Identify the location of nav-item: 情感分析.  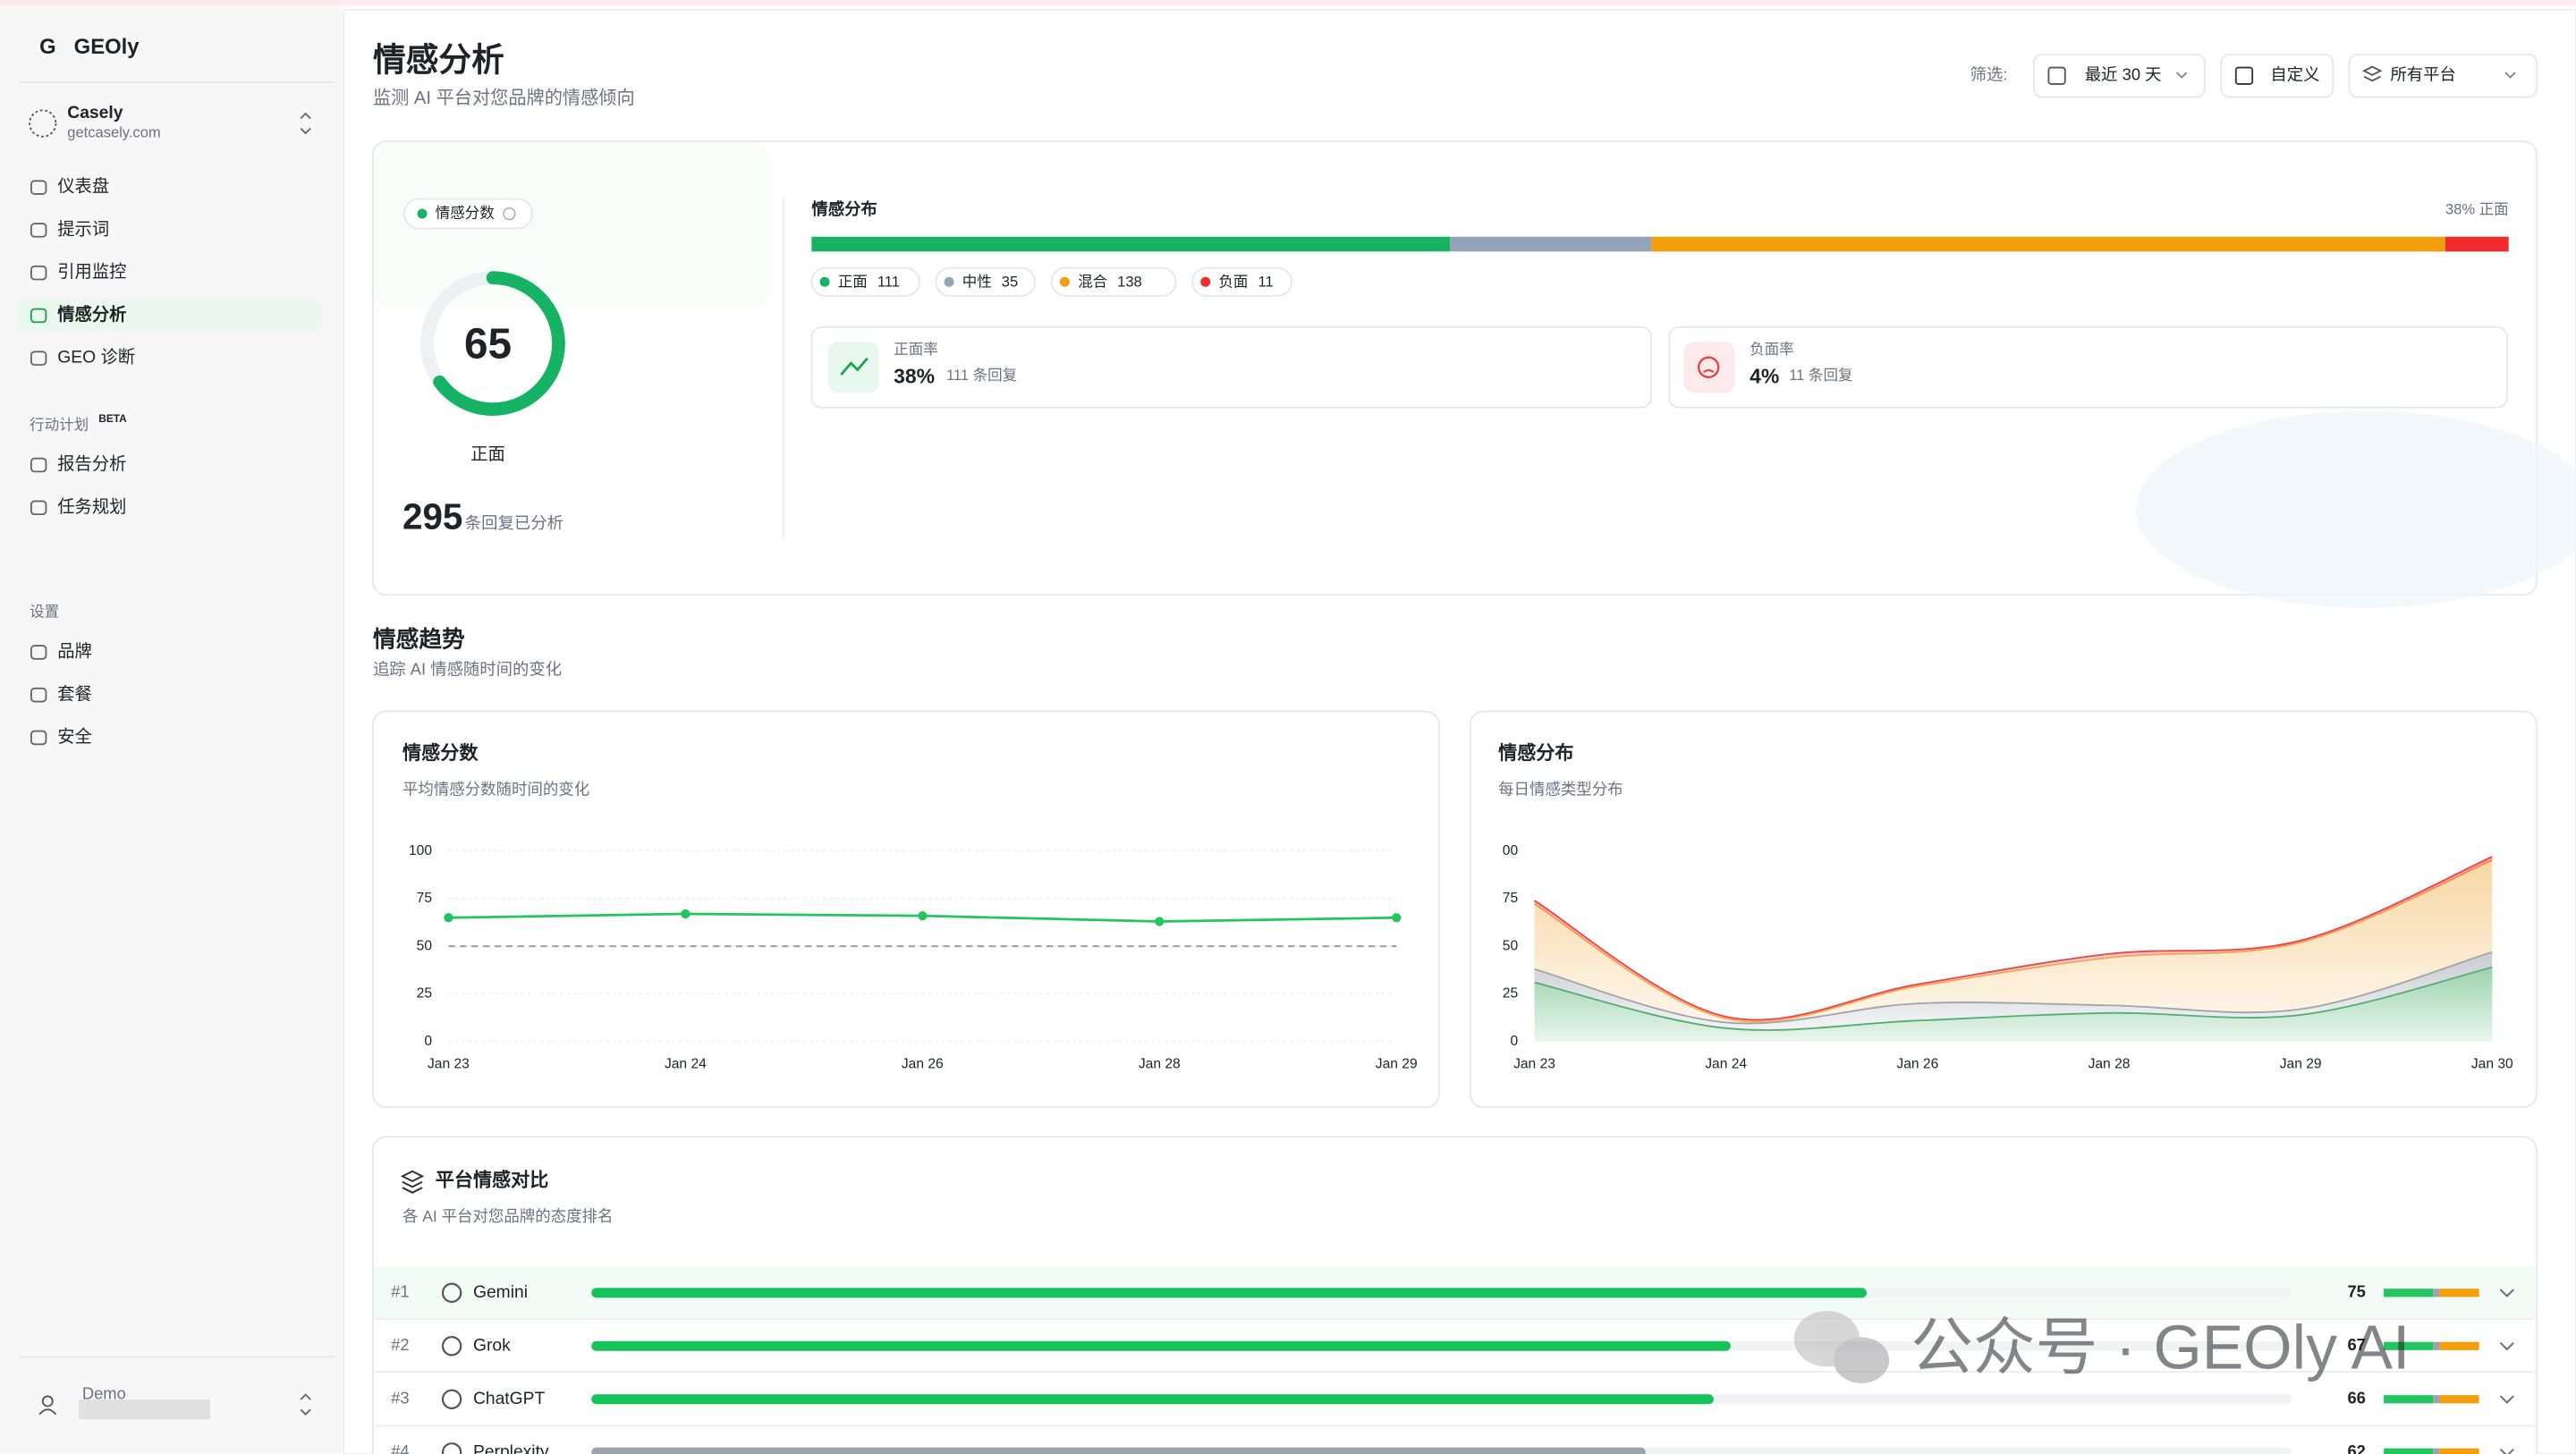
(91, 314).